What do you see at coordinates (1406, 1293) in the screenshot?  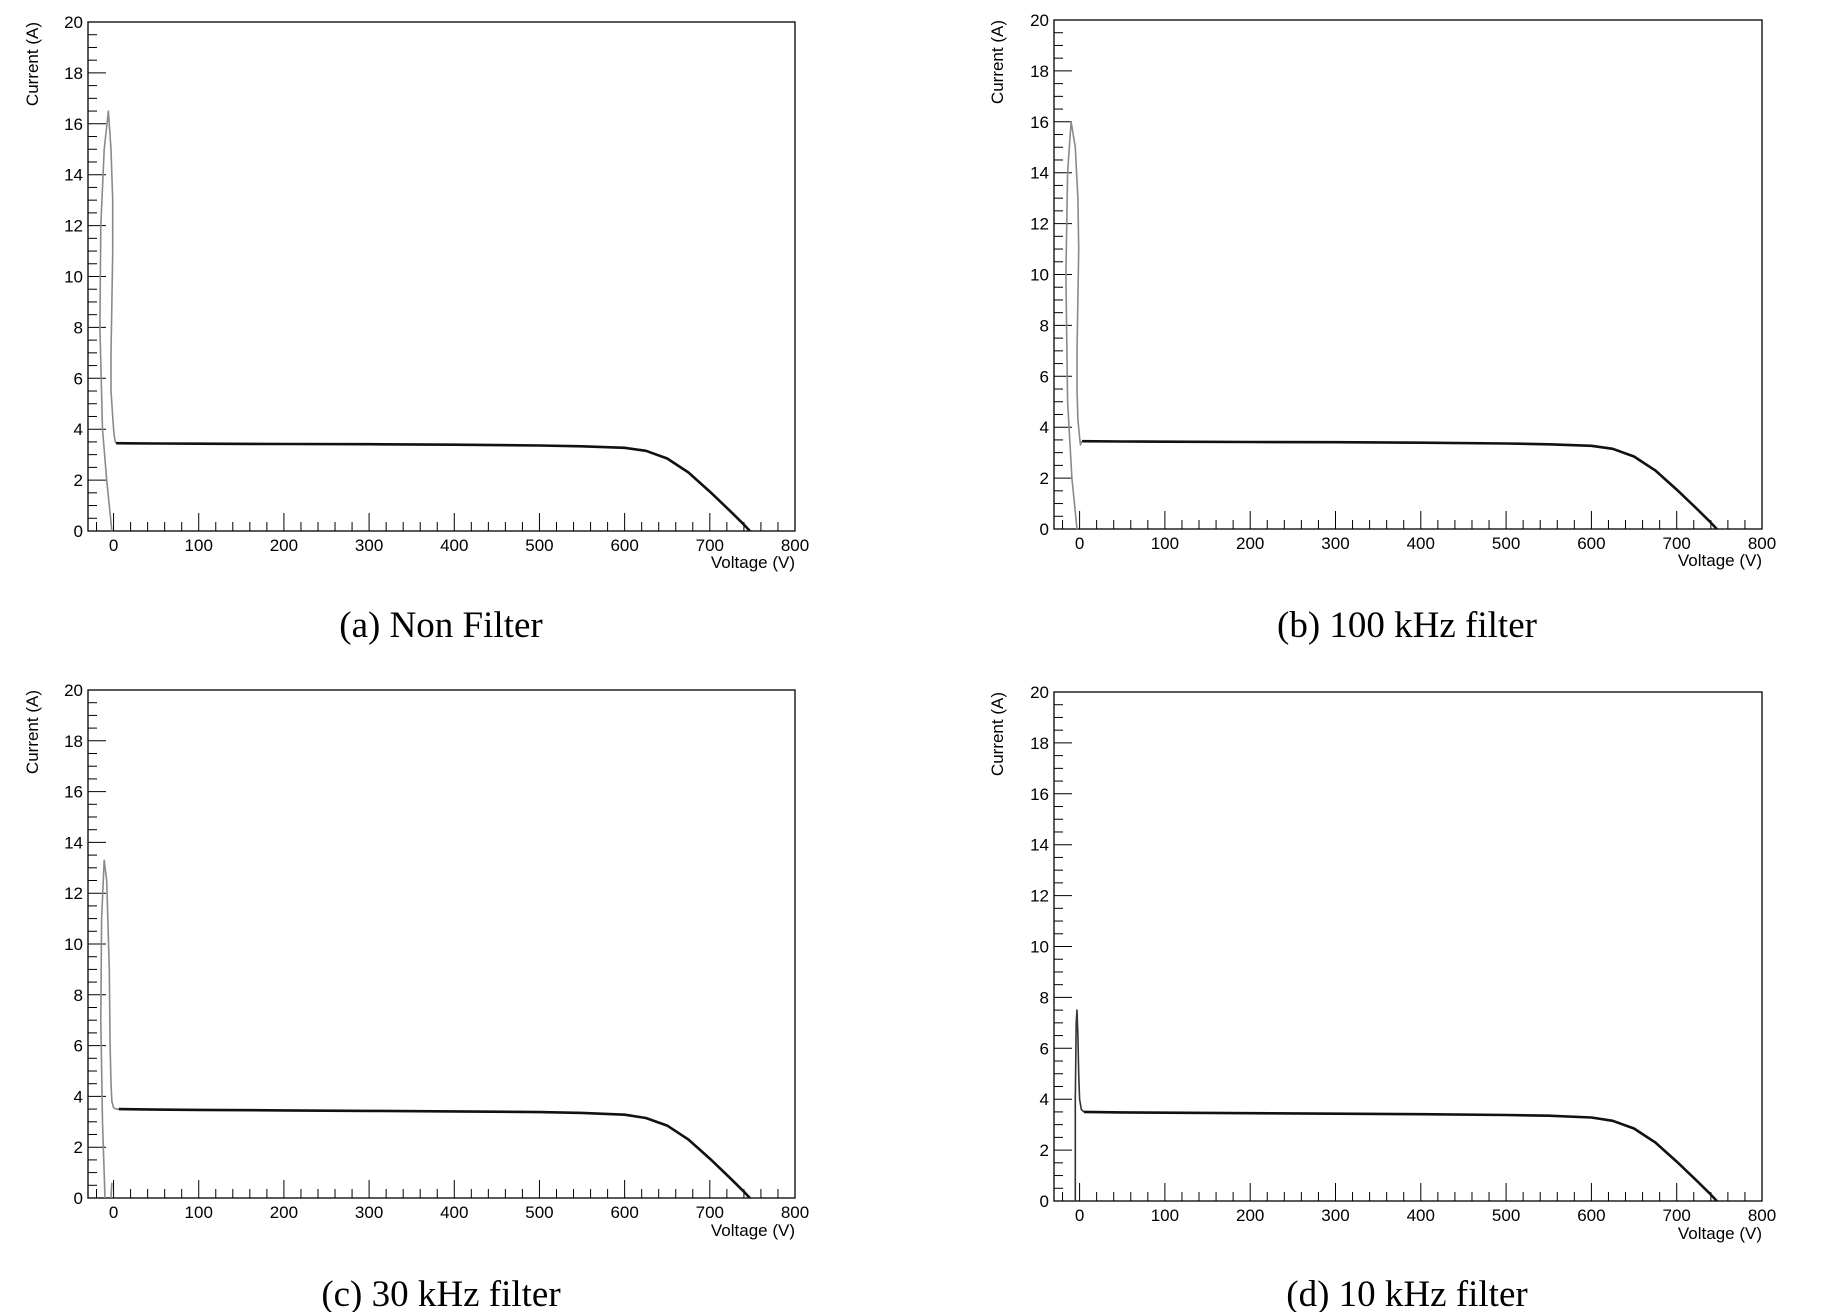 I see `panel-caption: (d) 10 kHz filter` at bounding box center [1406, 1293].